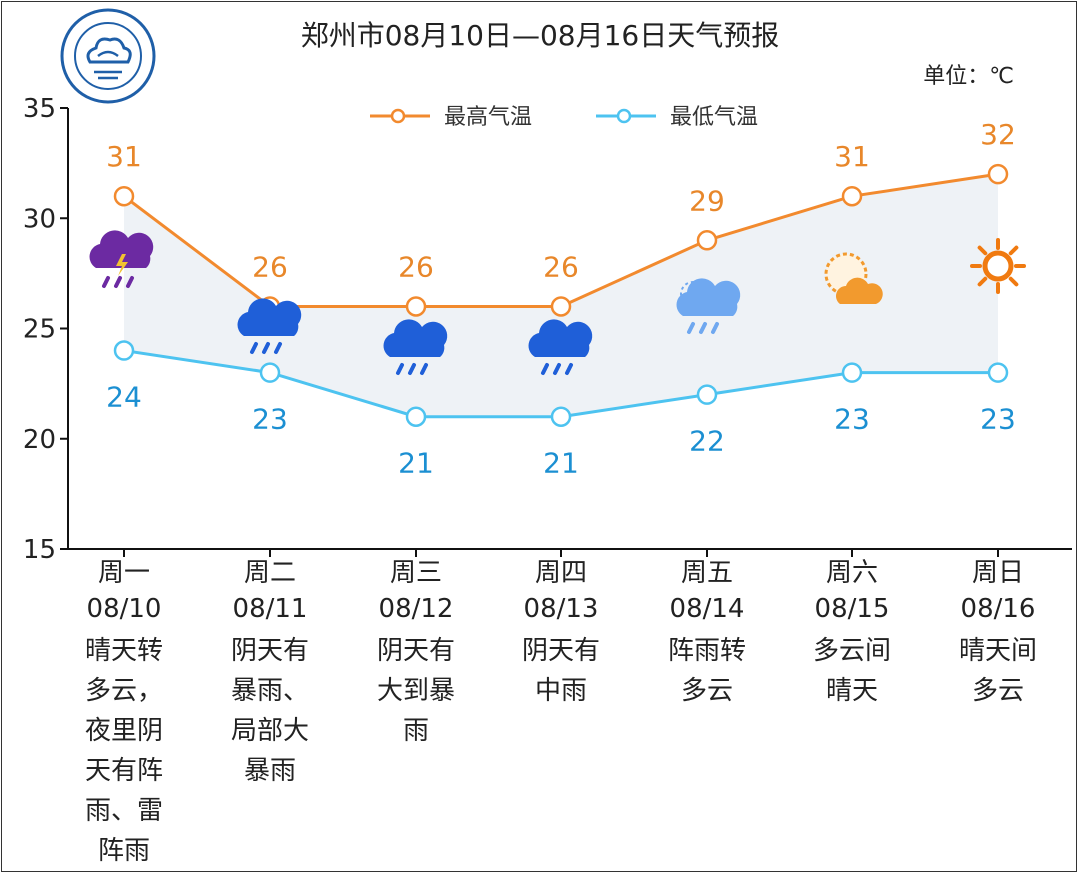 Image resolution: width=1080 pixels, height=875 pixels. Describe the element at coordinates (39, 109) in the screenshot. I see `y-tick-label: 35` at that location.